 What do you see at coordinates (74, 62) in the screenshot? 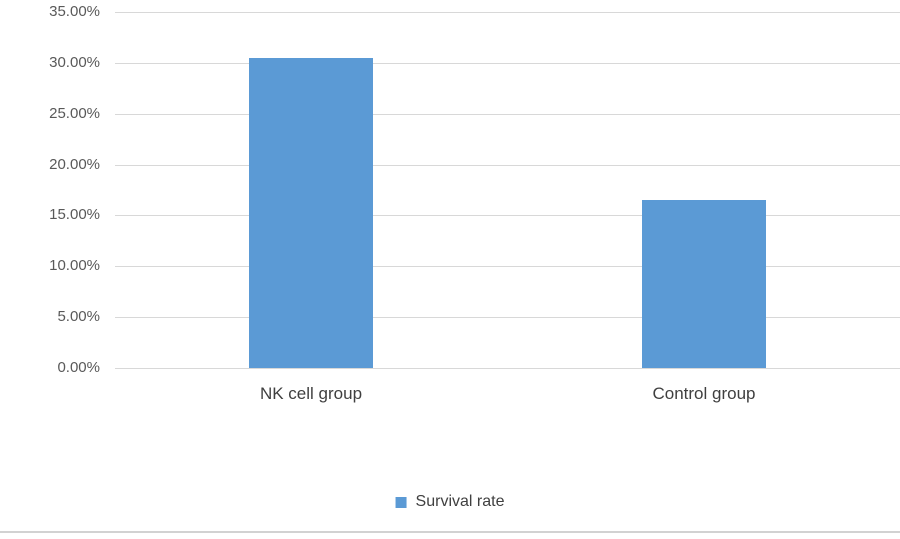
I see `y-axis-tick-label: 30.00%` at bounding box center [74, 62].